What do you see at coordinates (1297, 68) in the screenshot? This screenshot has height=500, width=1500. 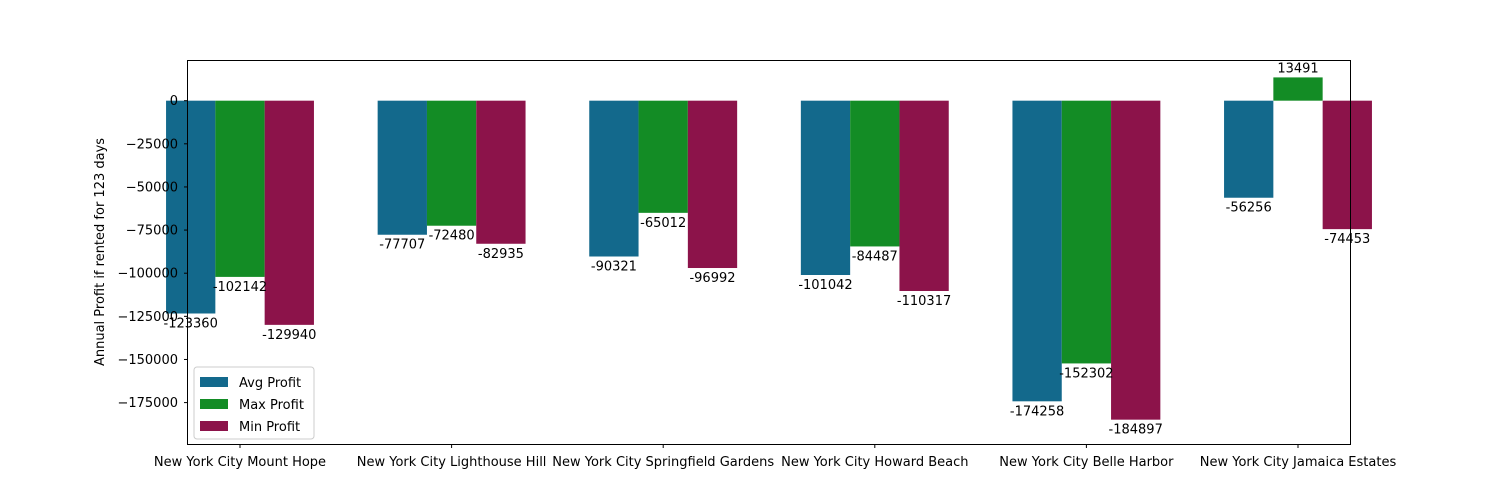 I see `data-label: 13491` at bounding box center [1297, 68].